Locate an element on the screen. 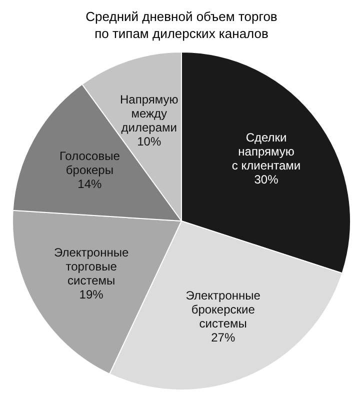 This screenshot has width=363, height=414. slice-label: Электронные торговые системы is located at coordinates (91, 267).